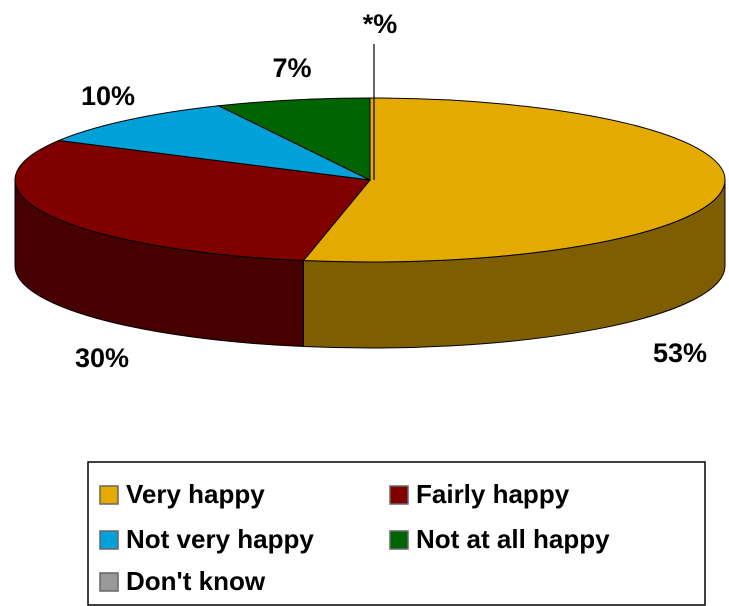 The height and width of the screenshot is (606, 729). What do you see at coordinates (195, 494) in the screenshot?
I see `legend-label: Very happy` at bounding box center [195, 494].